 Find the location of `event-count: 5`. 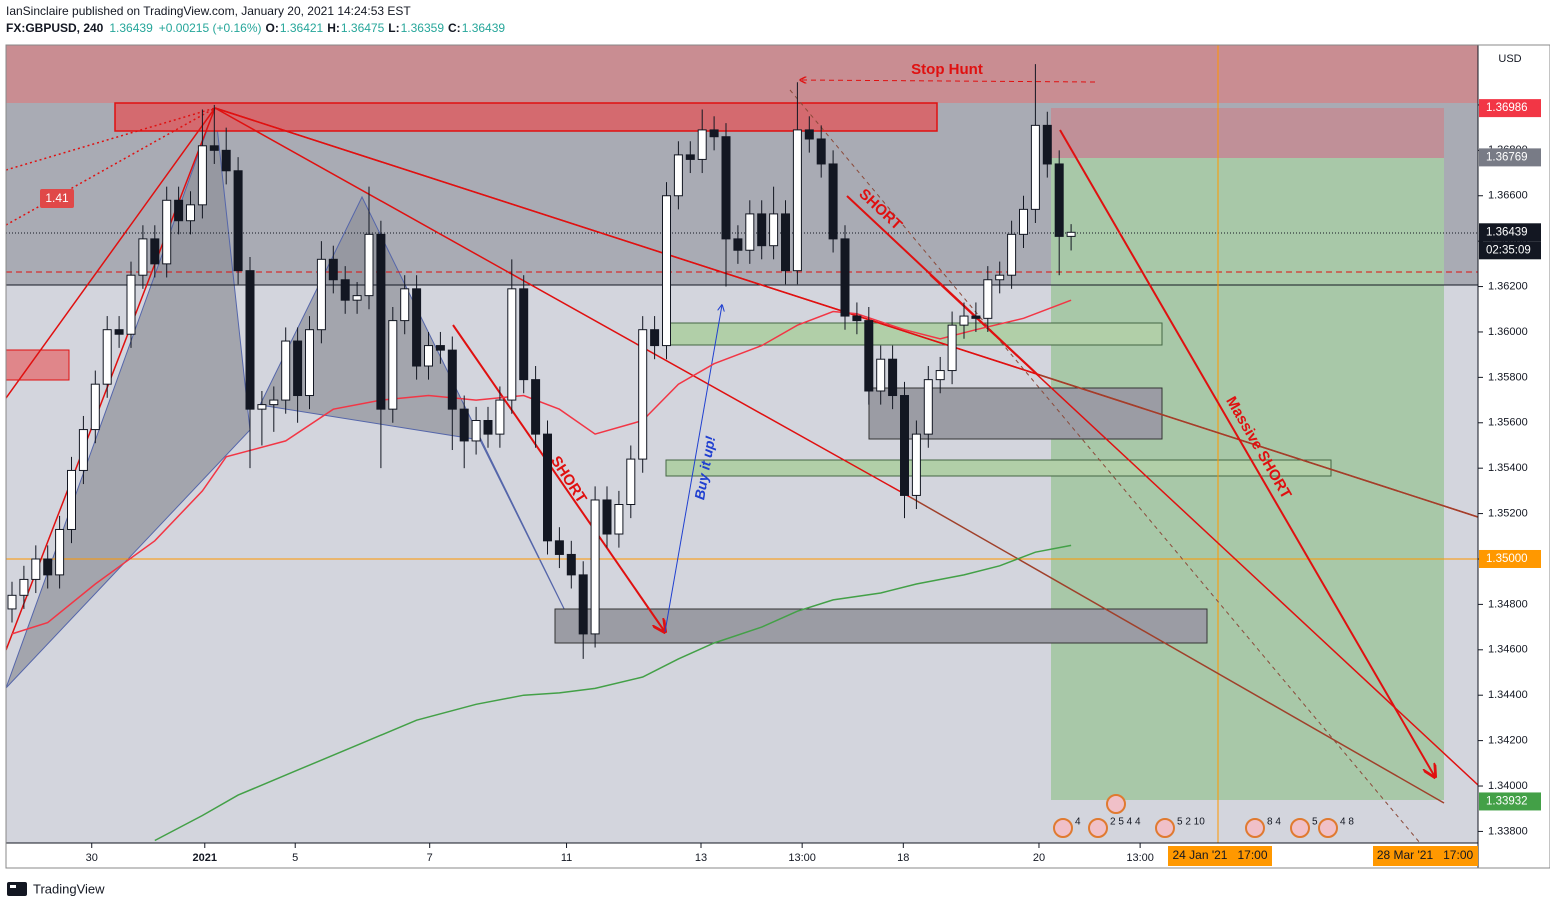

event-count: 5 is located at coordinates (1315, 822).